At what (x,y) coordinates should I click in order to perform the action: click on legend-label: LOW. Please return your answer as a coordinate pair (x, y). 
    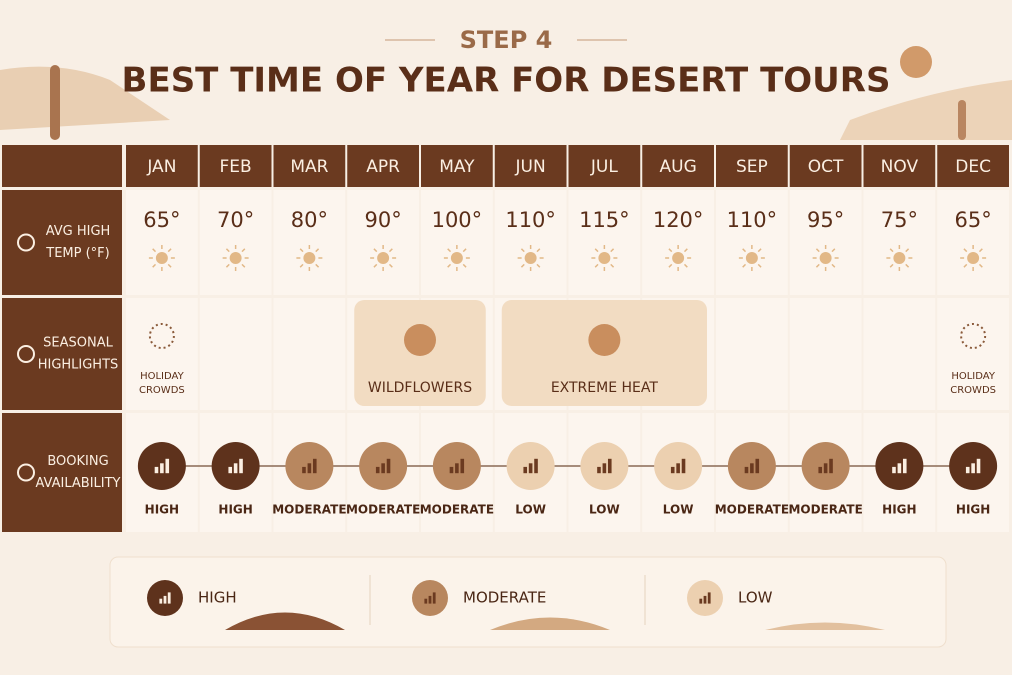
    Looking at the image, I should click on (755, 598).